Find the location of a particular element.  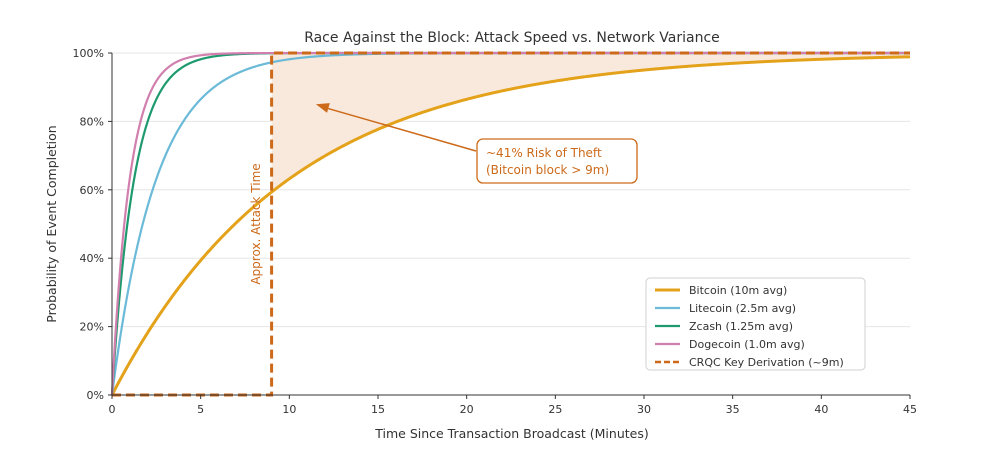

y-tick-label: 0% is located at coordinates (95, 395).